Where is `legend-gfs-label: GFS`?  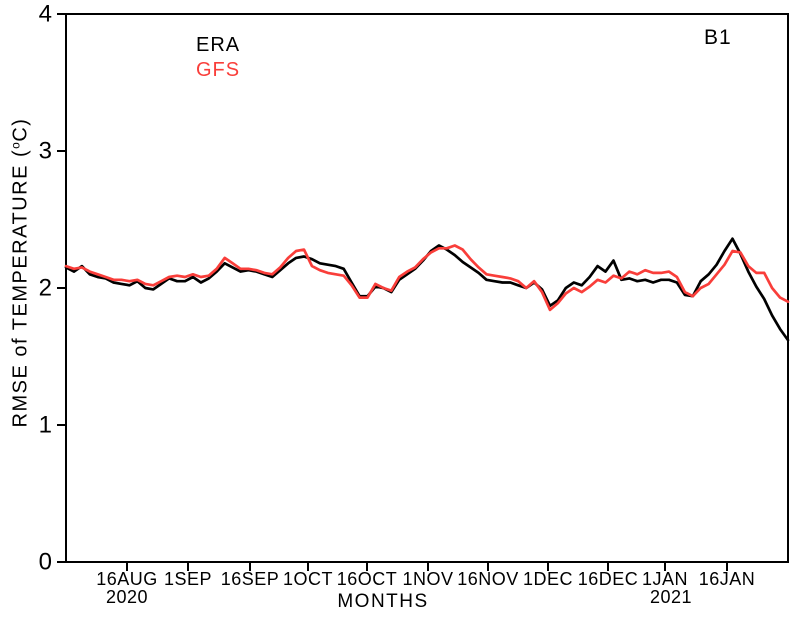 legend-gfs-label: GFS is located at coordinates (218, 70).